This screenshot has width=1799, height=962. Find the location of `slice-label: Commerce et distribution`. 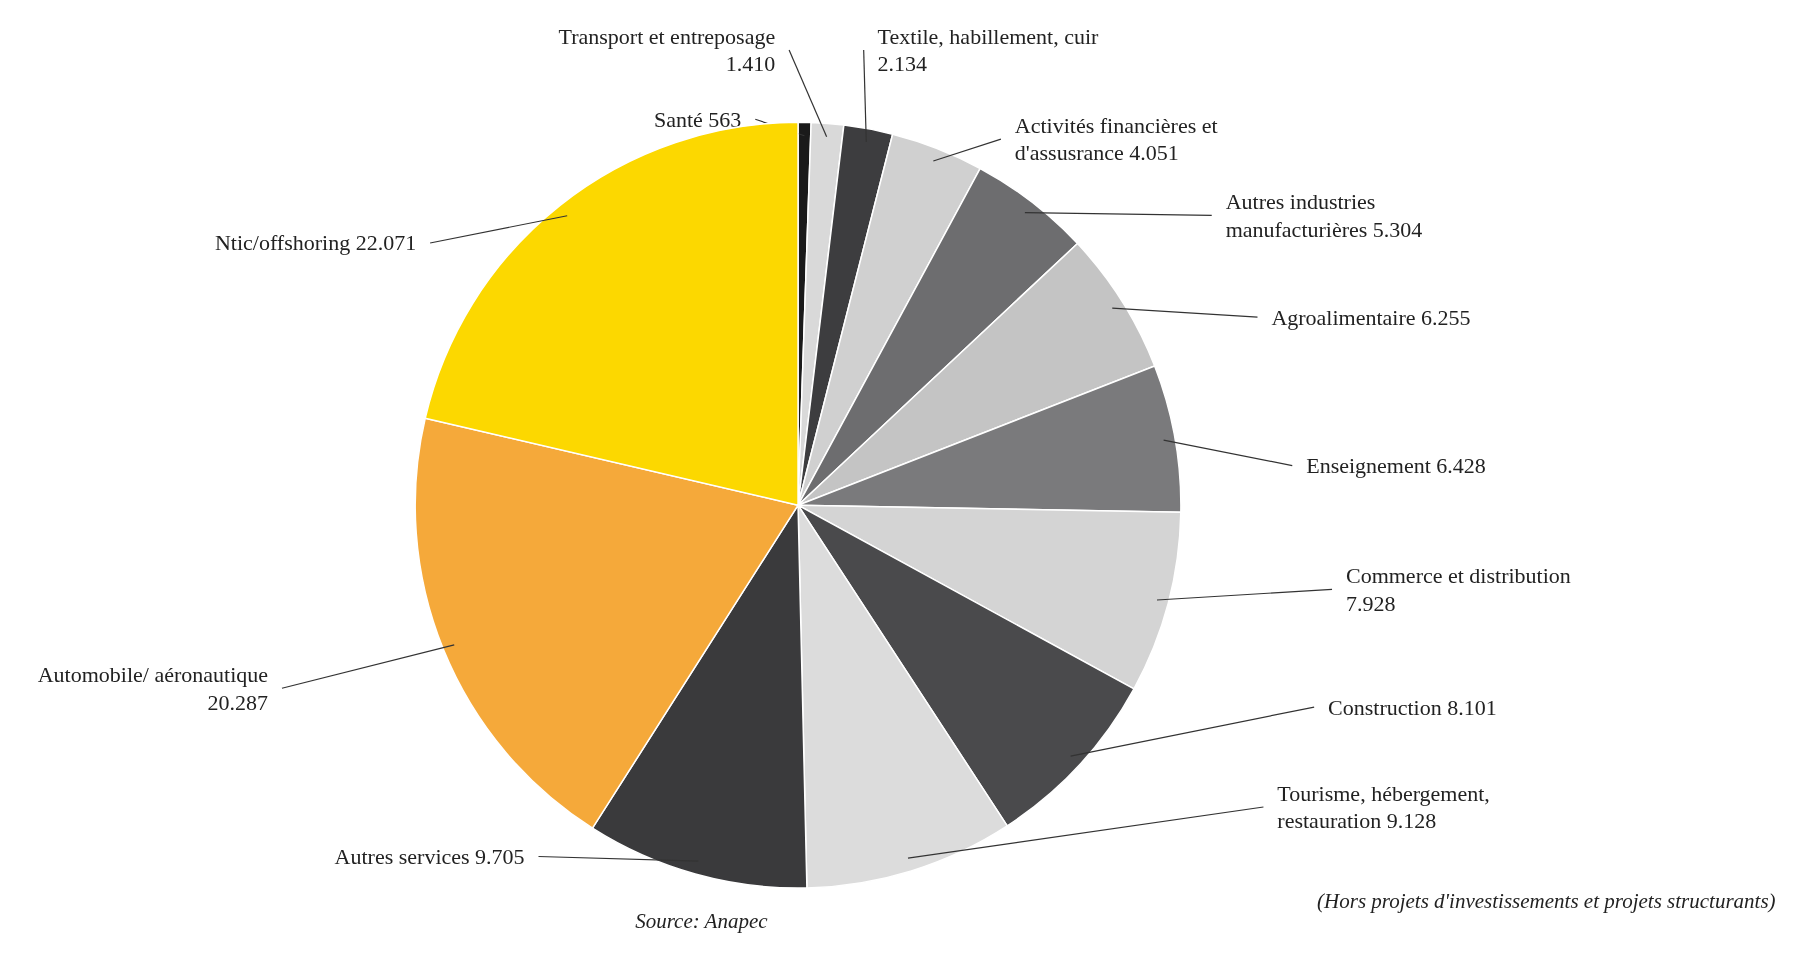

slice-label: Commerce et distribution is located at coordinates (1458, 576).